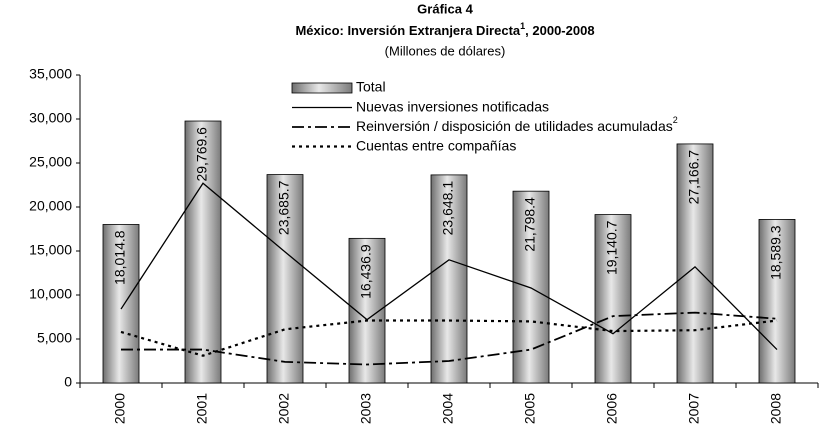 Image resolution: width=826 pixels, height=433 pixels. What do you see at coordinates (50, 118) in the screenshot?
I see `y-tick-label: 30,000` at bounding box center [50, 118].